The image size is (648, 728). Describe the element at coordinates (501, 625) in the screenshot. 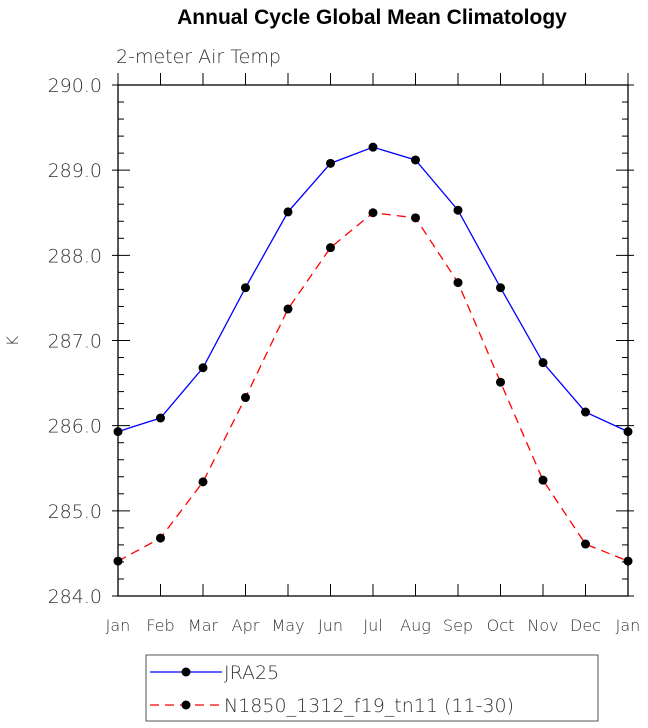

I see `x-tick-label: Oct` at that location.